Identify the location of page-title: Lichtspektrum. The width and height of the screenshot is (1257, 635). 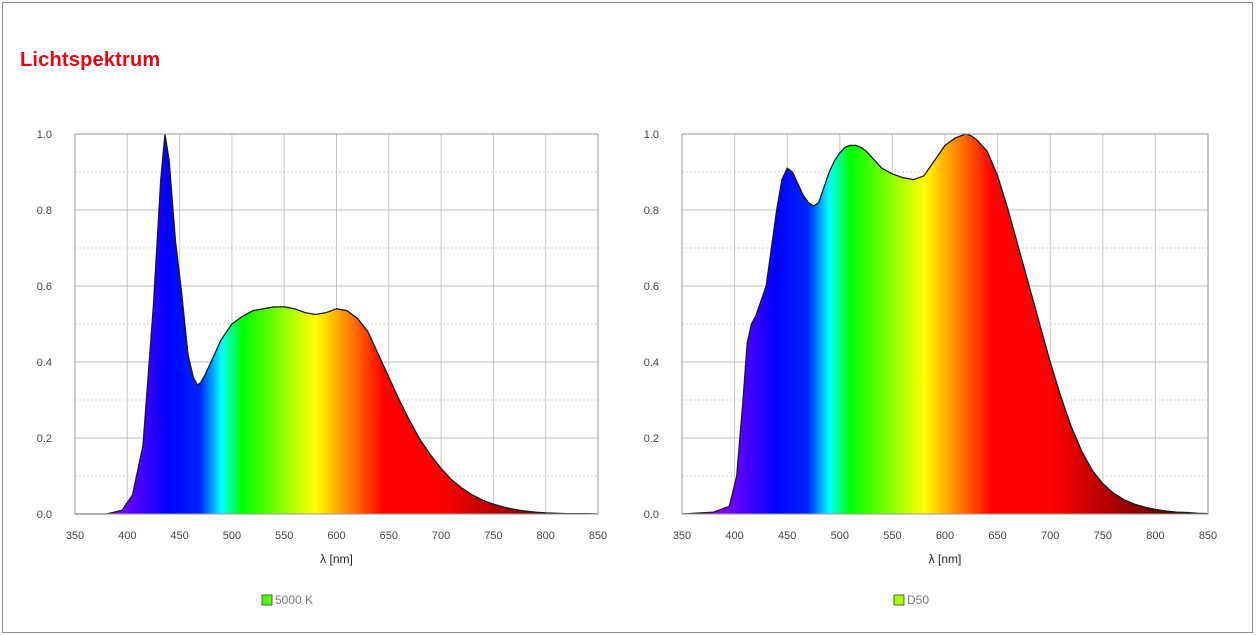
(90, 60).